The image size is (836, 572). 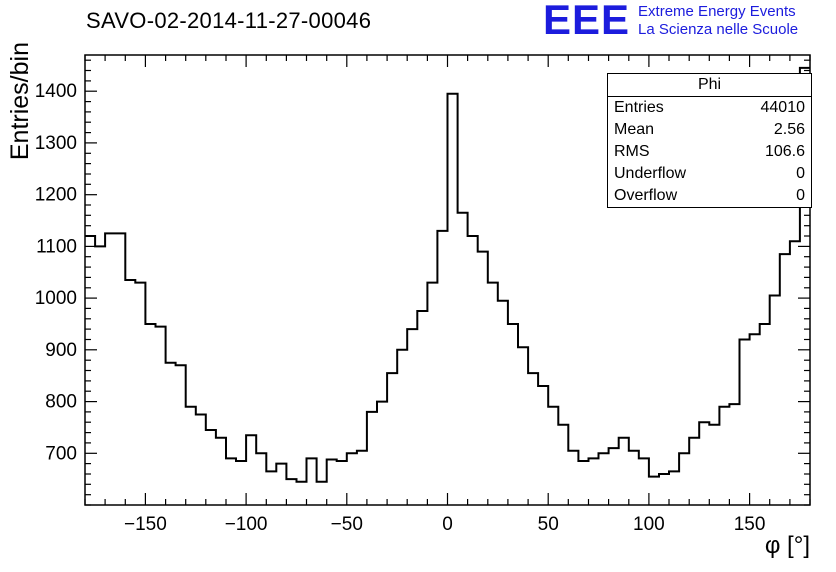 I want to click on stats-label: Underflow, so click(x=650, y=173).